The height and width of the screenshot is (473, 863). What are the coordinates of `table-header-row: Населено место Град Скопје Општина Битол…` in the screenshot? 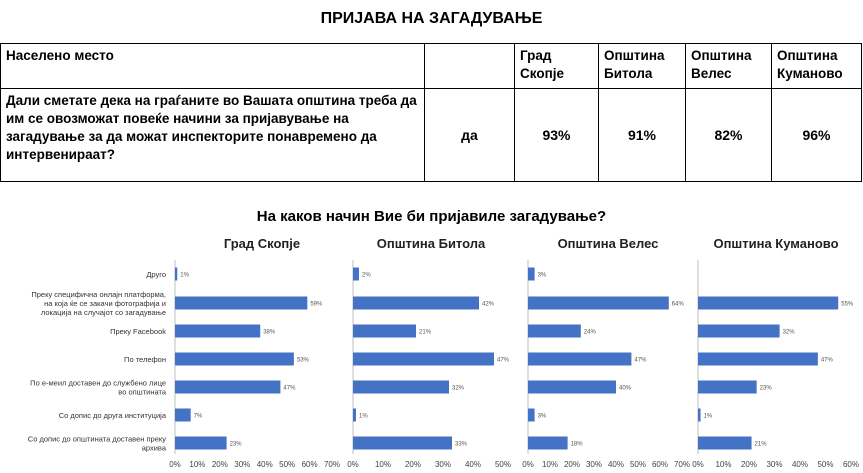 It's located at (431, 66).